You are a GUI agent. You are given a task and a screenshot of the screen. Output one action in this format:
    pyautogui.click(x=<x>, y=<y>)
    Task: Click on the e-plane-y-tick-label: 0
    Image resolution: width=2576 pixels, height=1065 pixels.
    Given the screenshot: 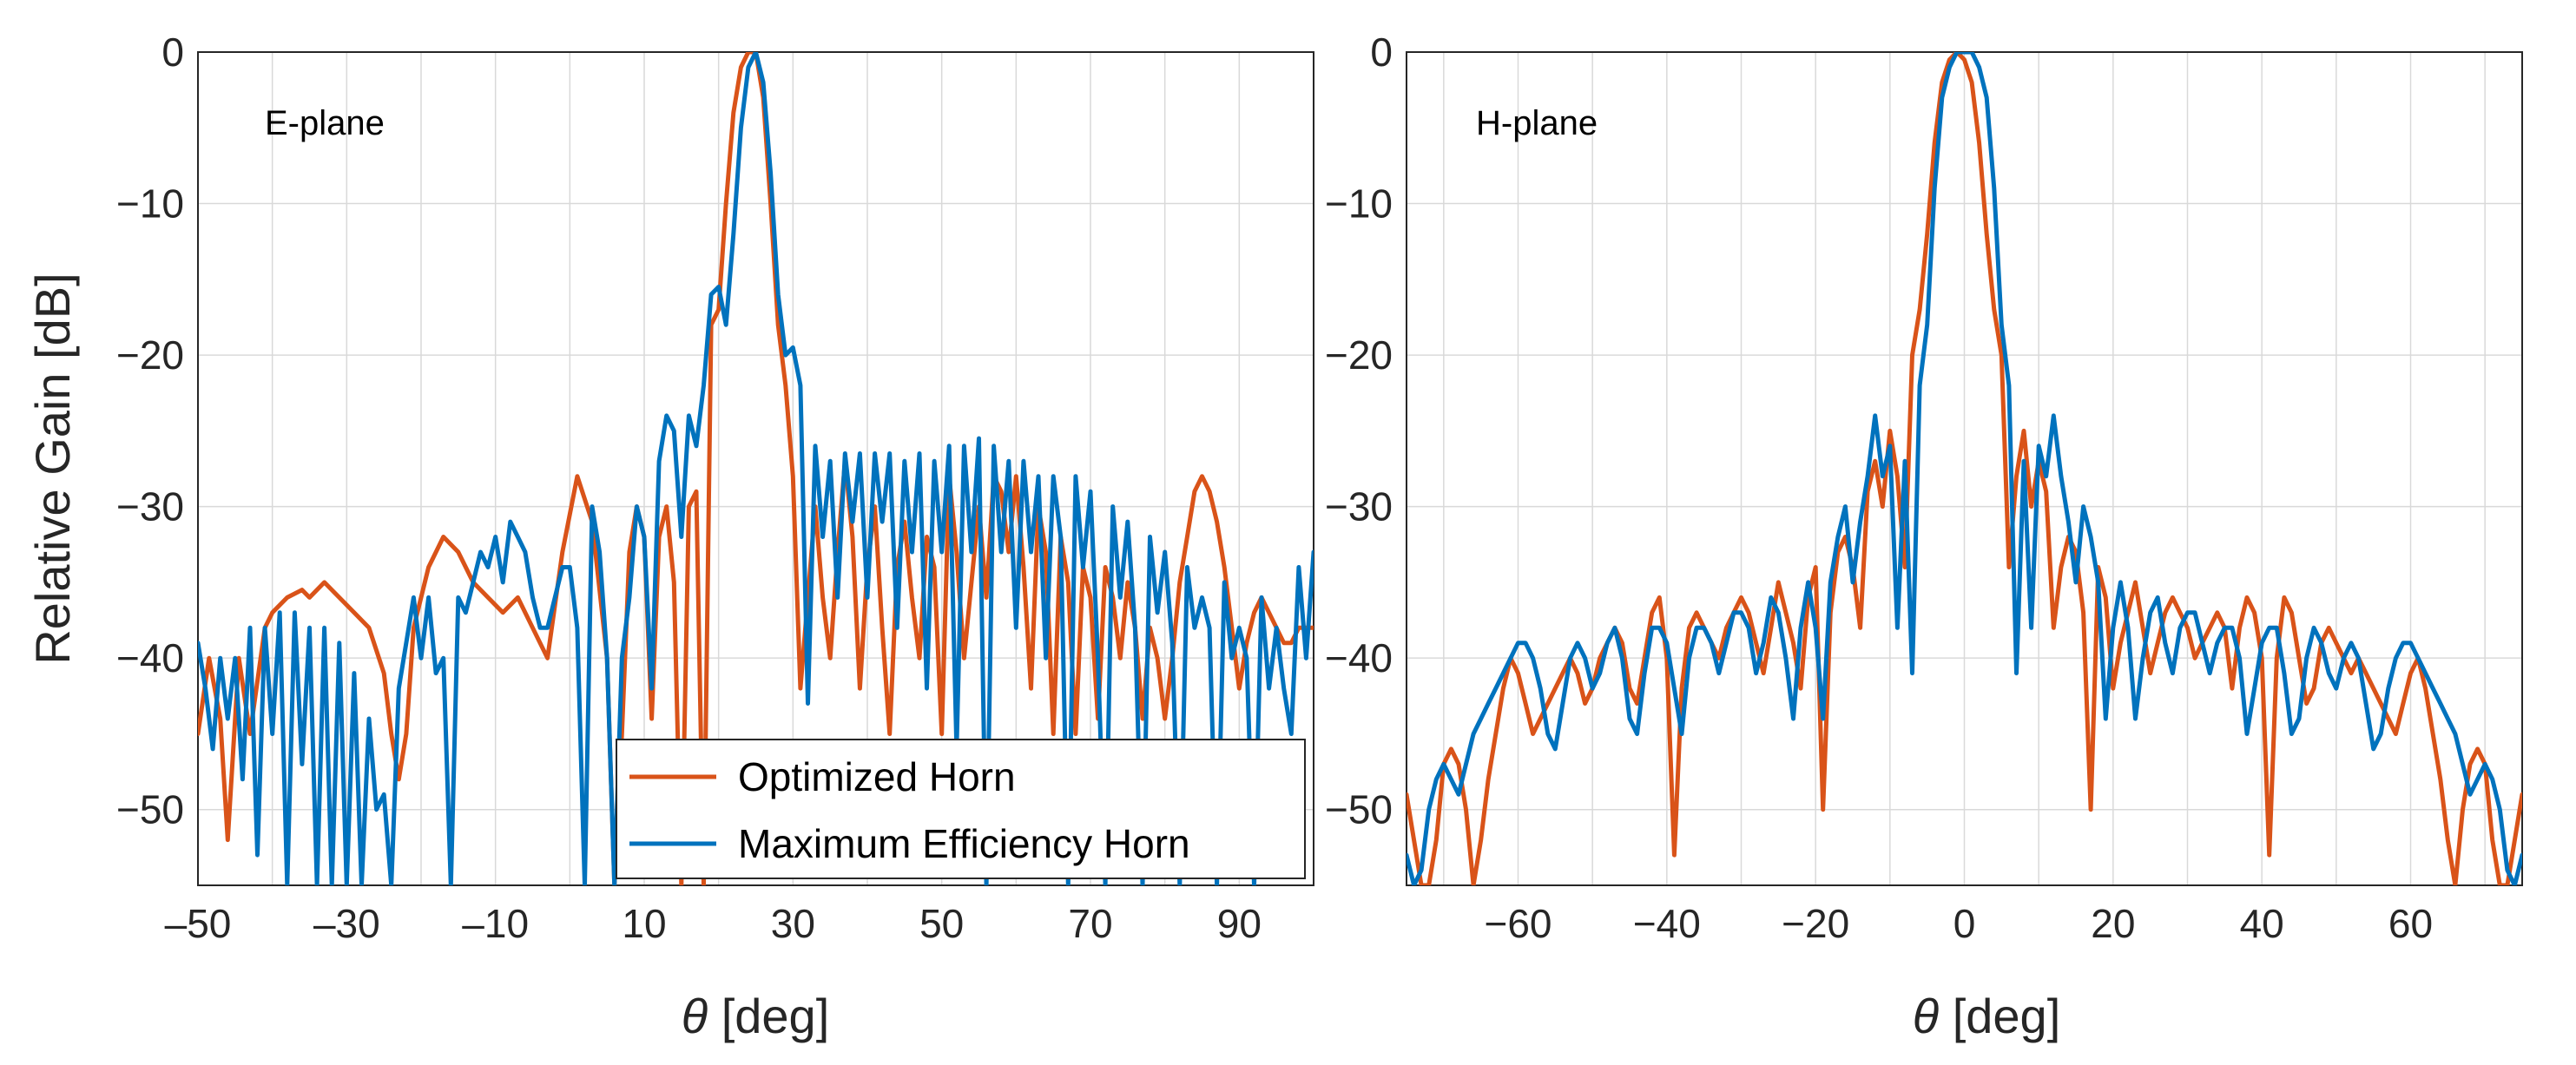 What is the action you would take?
    pyautogui.click(x=172, y=52)
    